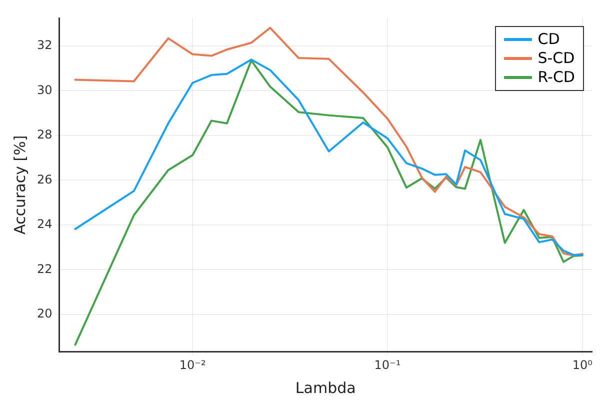 The image size is (610, 410). I want to click on y-tick-label: 28, so click(44, 135).